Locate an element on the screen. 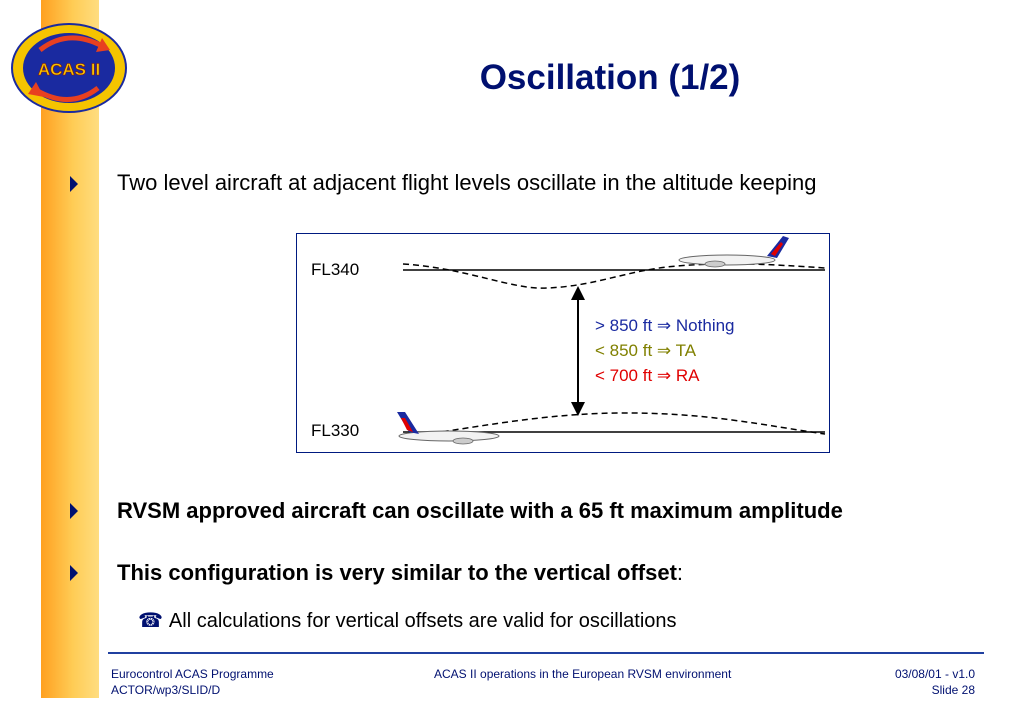  lower-aircraft-icon is located at coordinates (448, 428).